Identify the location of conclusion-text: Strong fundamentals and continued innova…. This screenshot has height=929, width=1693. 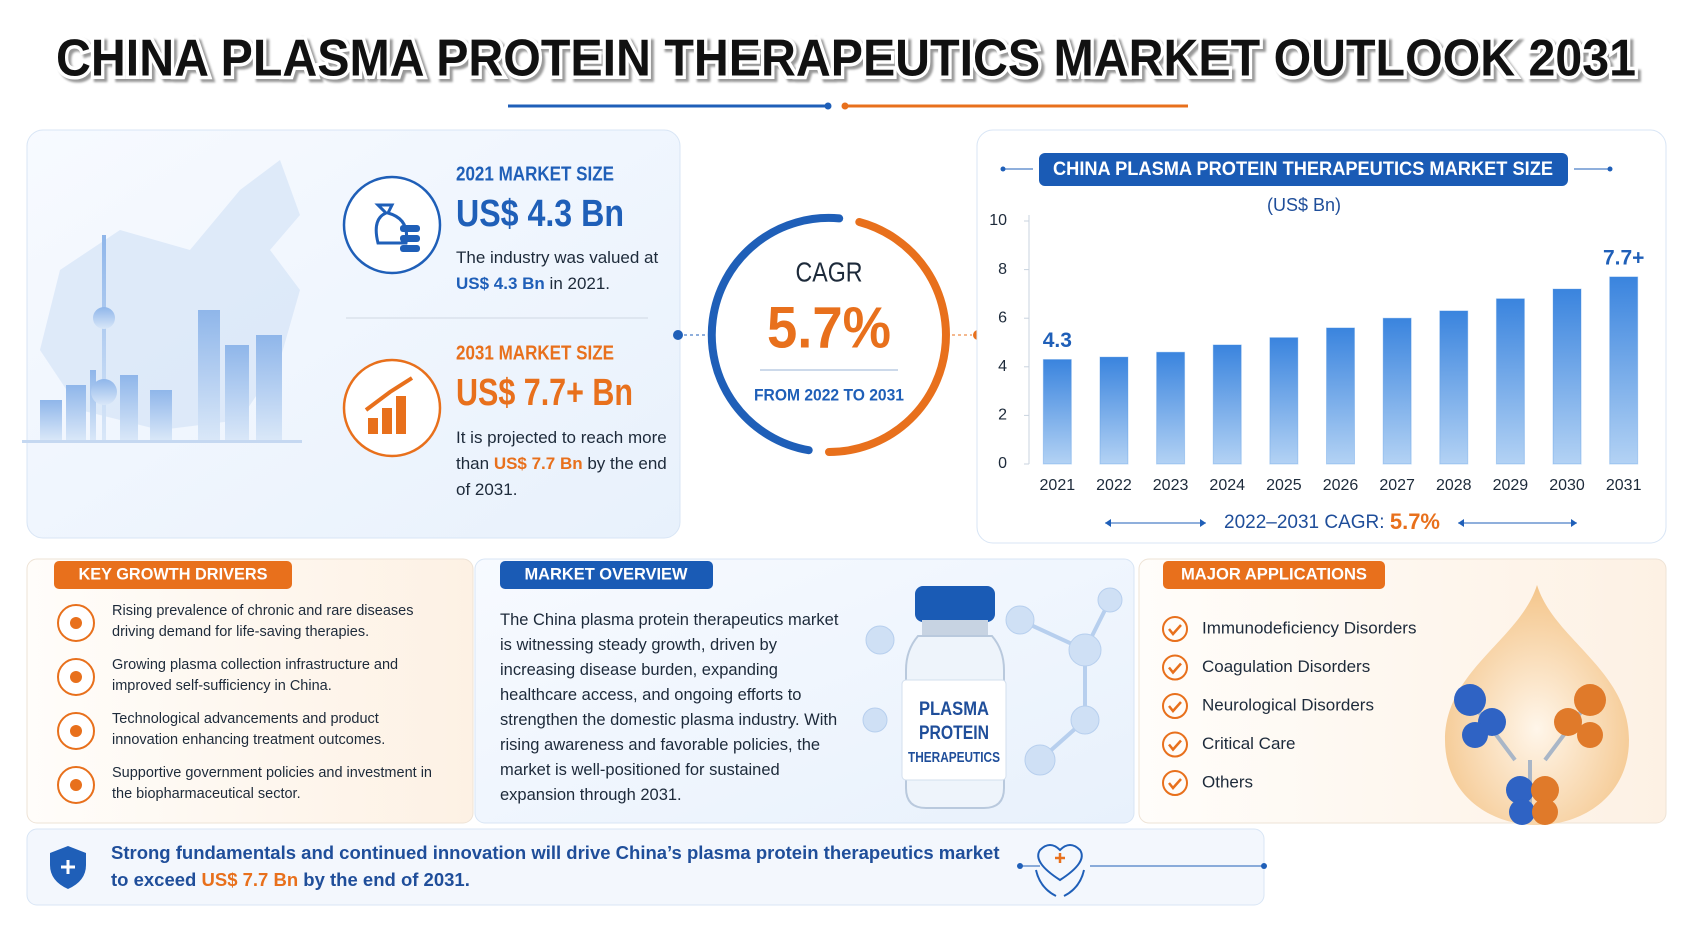
(561, 866).